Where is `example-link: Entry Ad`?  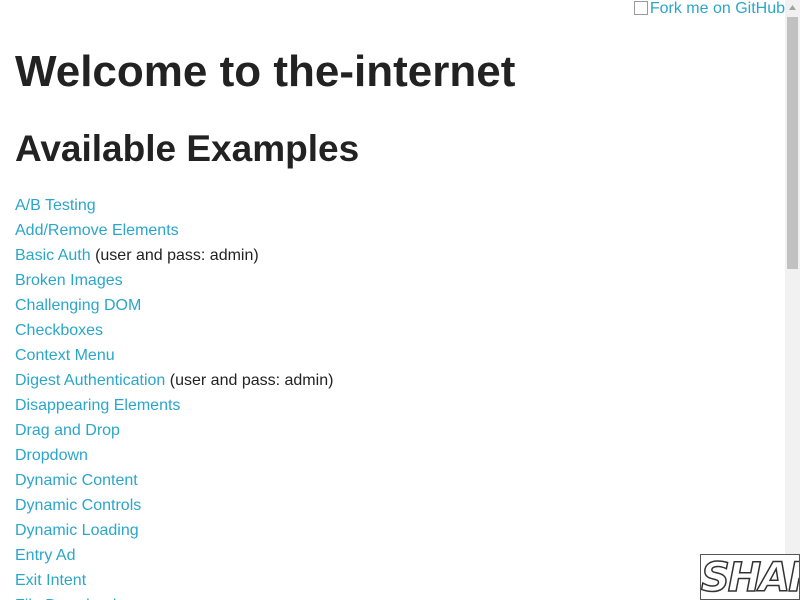
example-link: Entry Ad is located at coordinates (45, 555).